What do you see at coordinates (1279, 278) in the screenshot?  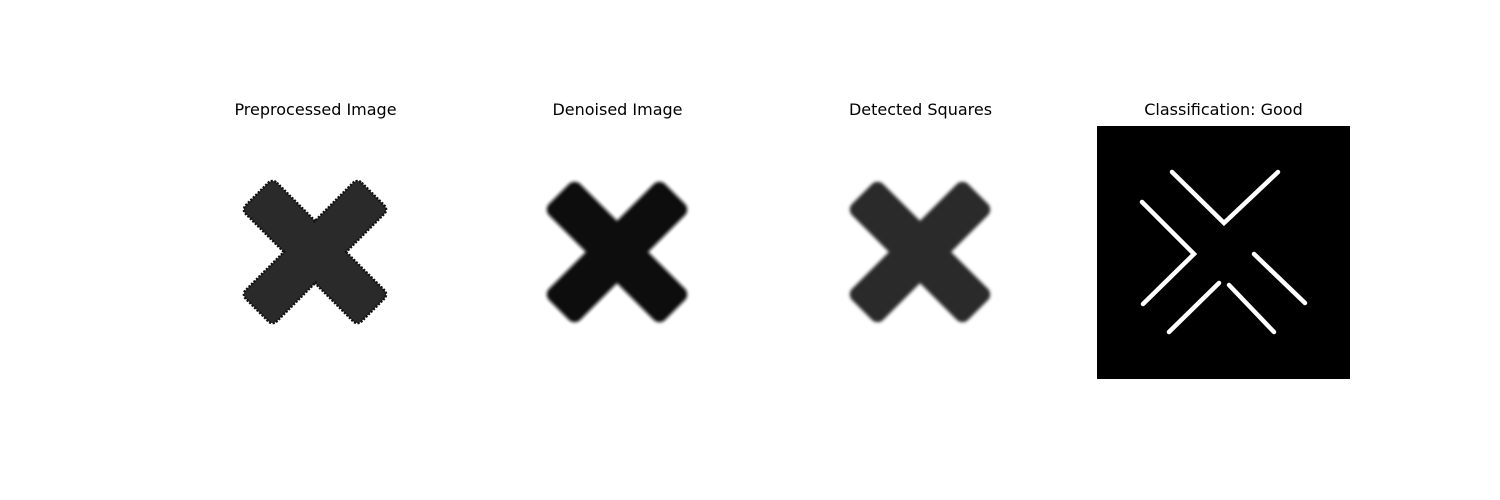 I see `edge-line-right` at bounding box center [1279, 278].